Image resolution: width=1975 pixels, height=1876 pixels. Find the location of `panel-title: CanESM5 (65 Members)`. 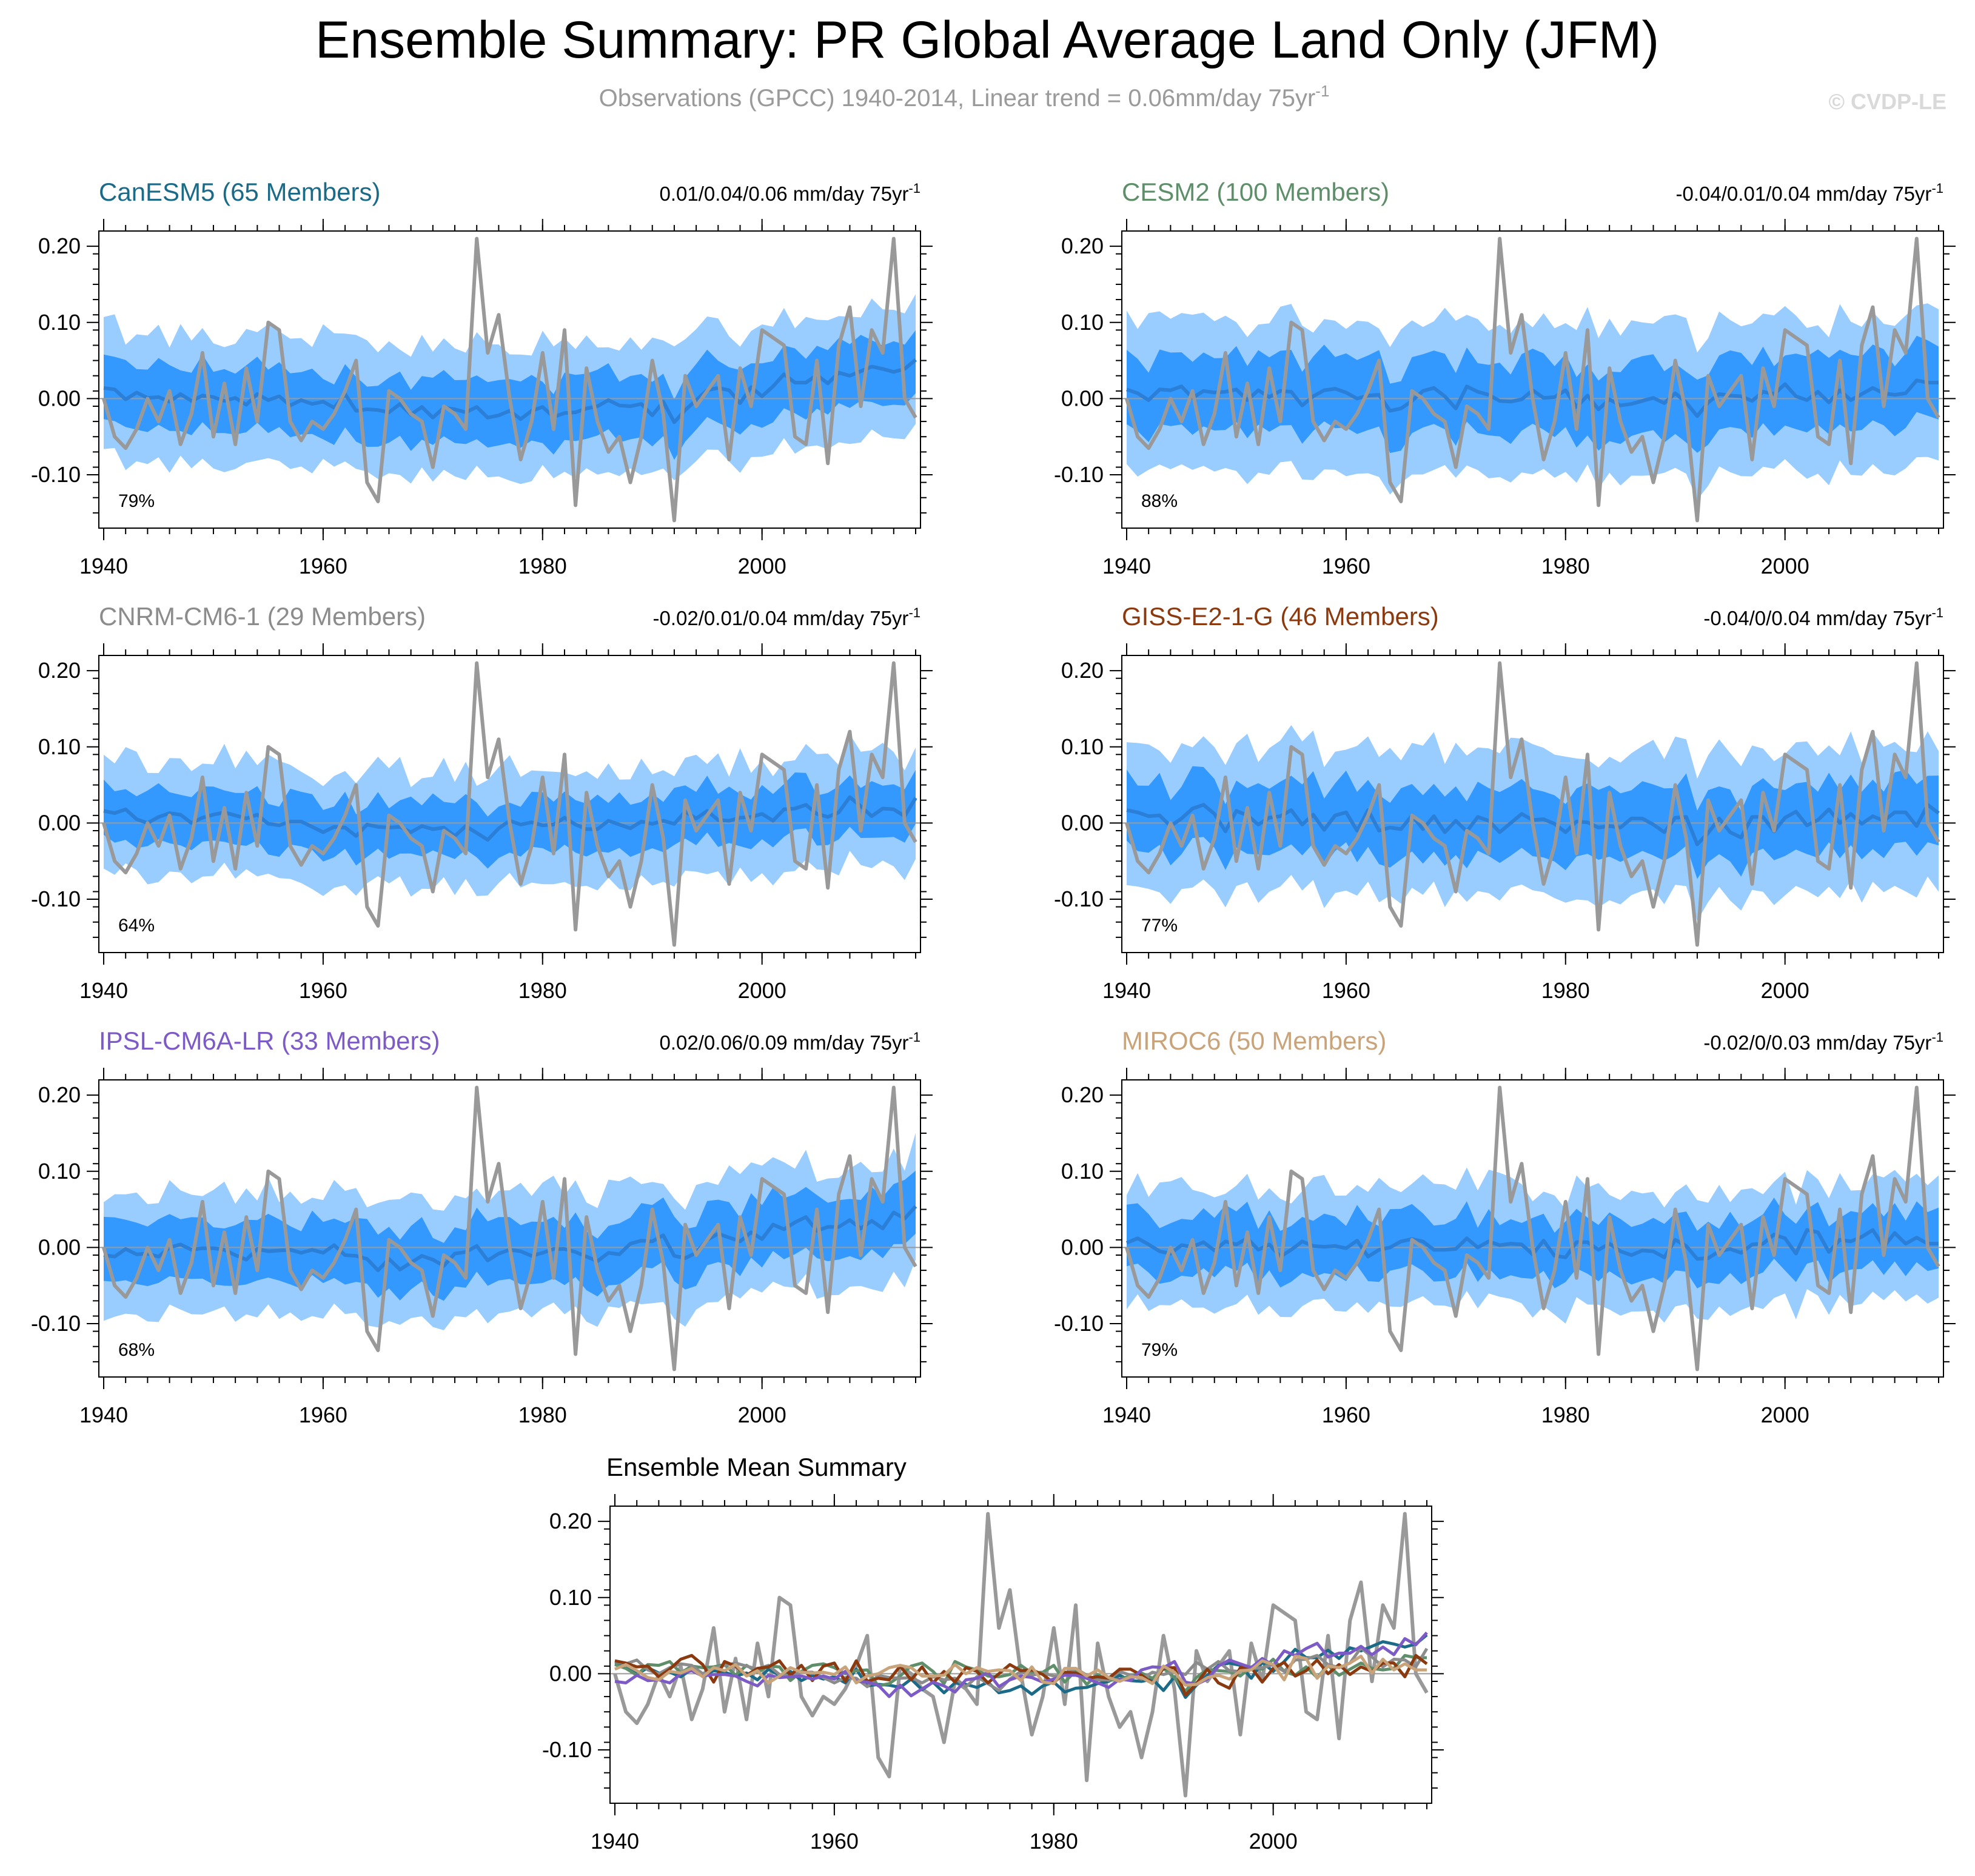

panel-title: CanESM5 (65 Members) is located at coordinates (240, 192).